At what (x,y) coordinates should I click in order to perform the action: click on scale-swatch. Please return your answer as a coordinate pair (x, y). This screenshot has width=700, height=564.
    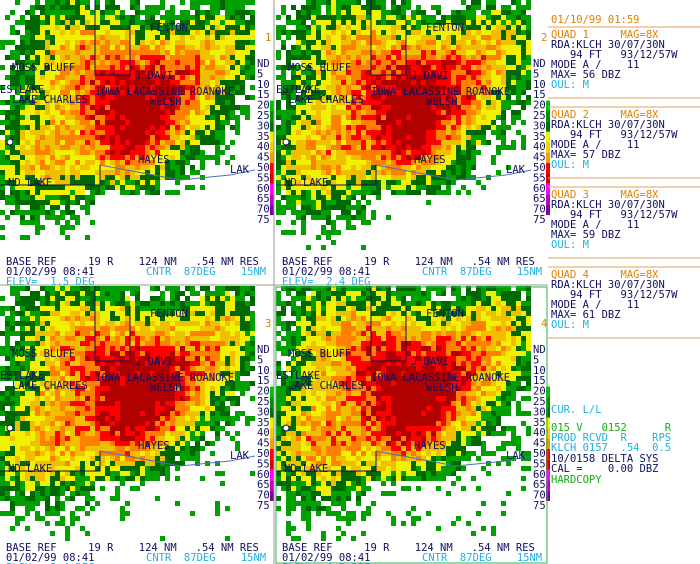
    Looking at the image, I should click on (548, 116).